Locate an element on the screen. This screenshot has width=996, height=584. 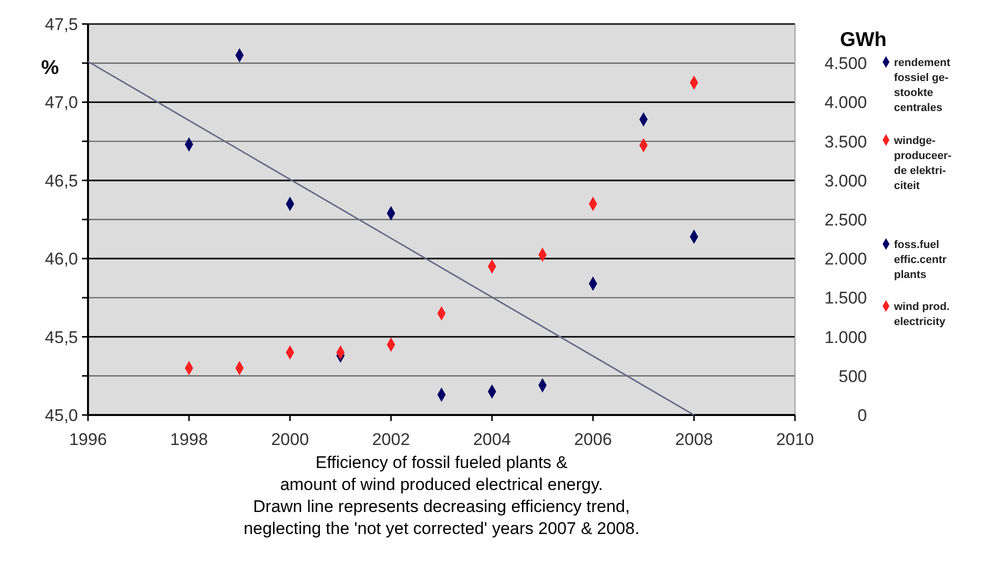
x-tick-label: 1996 is located at coordinates (88, 439).